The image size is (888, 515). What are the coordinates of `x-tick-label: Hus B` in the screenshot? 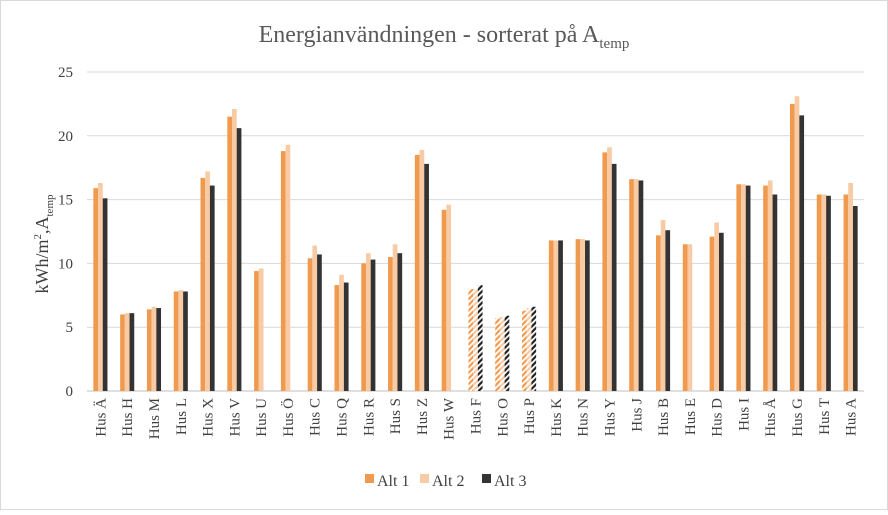 It's located at (664, 417).